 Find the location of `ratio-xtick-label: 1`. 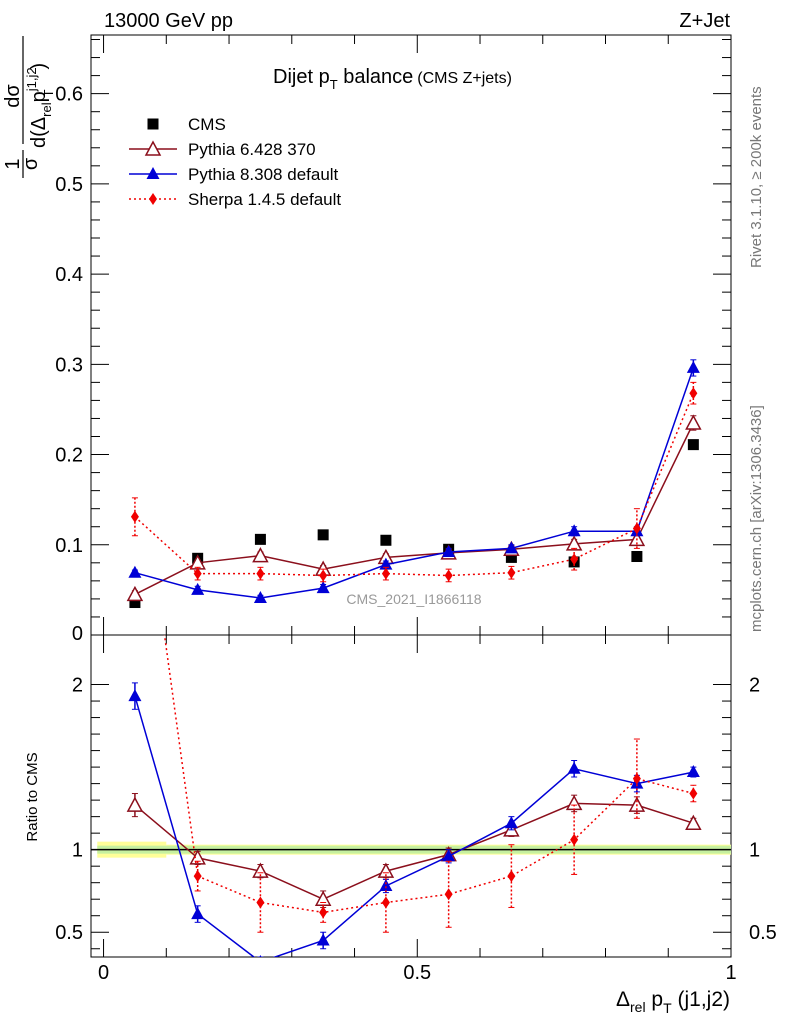

ratio-xtick-label: 1 is located at coordinates (730, 973).